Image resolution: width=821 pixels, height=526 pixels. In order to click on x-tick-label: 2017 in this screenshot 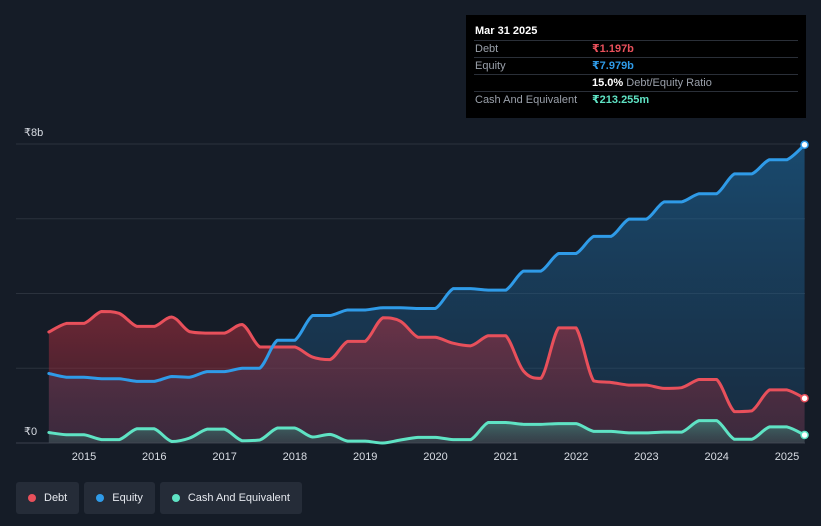, I will do `click(224, 457)`.